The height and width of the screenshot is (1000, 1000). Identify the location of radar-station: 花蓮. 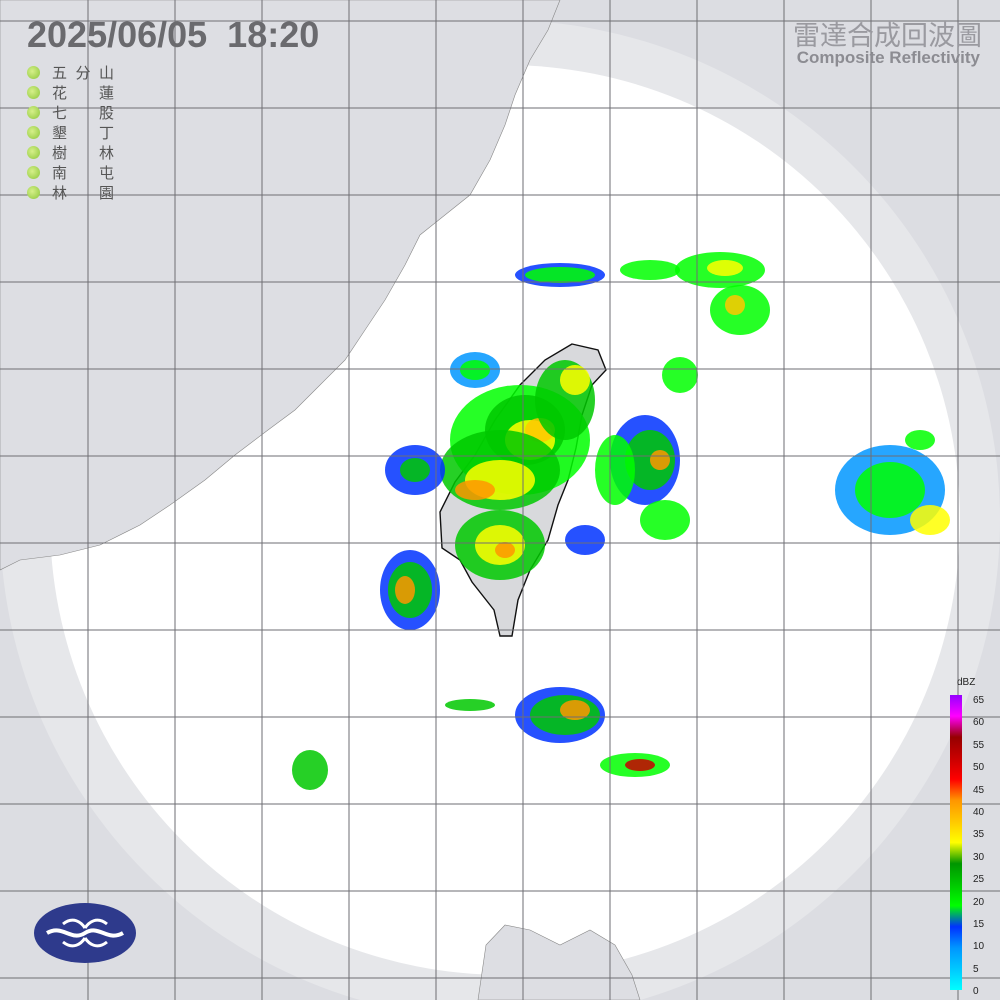
(70, 92).